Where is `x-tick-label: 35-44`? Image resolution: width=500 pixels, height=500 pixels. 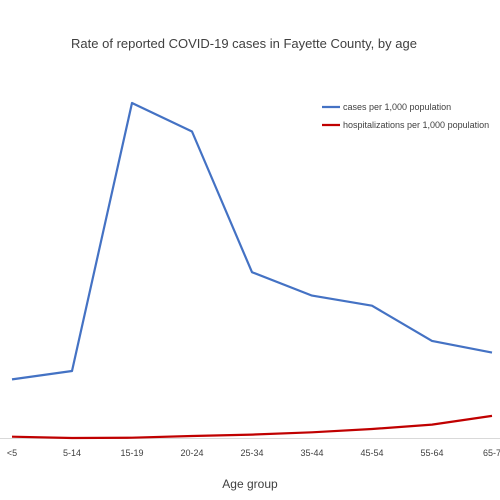 x-tick-label: 35-44 is located at coordinates (311, 453).